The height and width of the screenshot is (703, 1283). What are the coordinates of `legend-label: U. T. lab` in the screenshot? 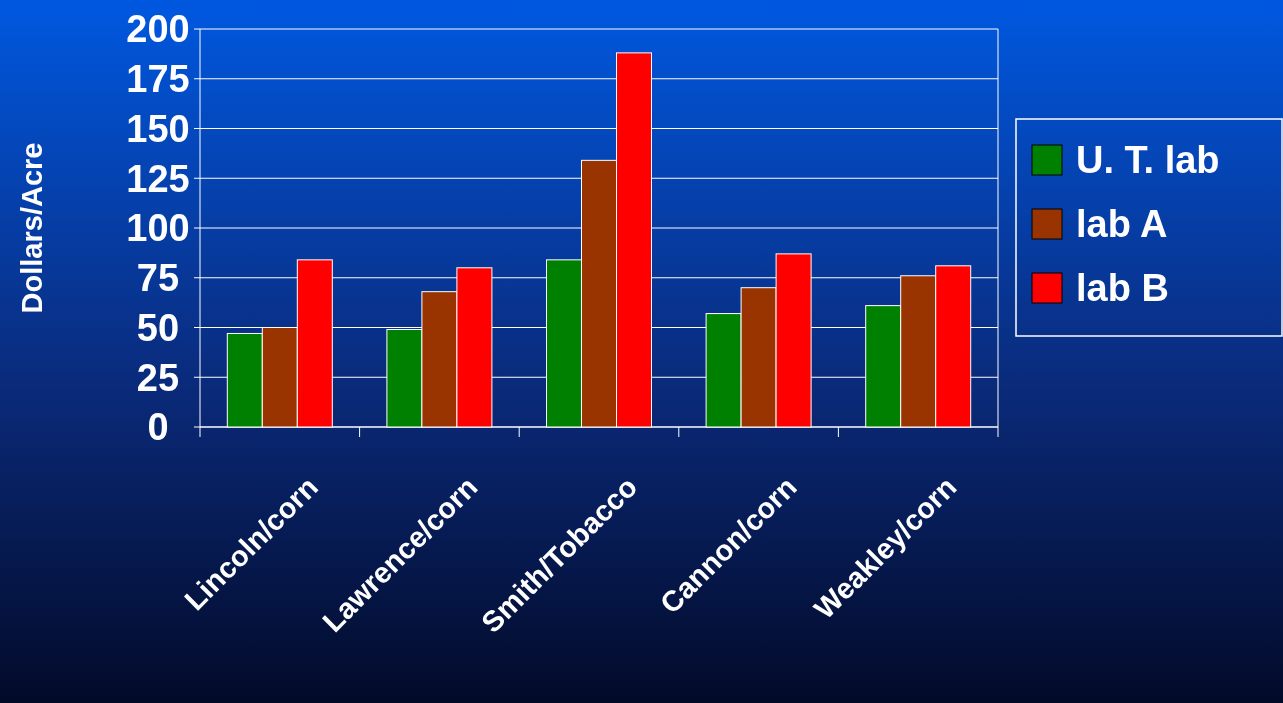 It's located at (1148, 160).